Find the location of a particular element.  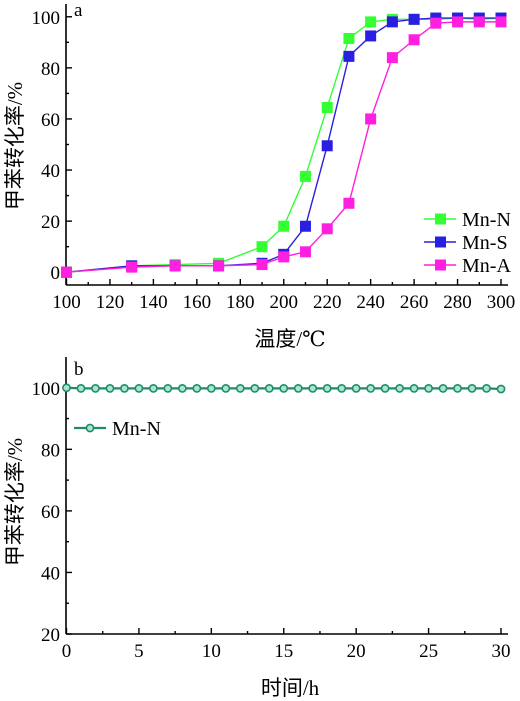

x-tick-label: 25 is located at coordinates (428, 651).